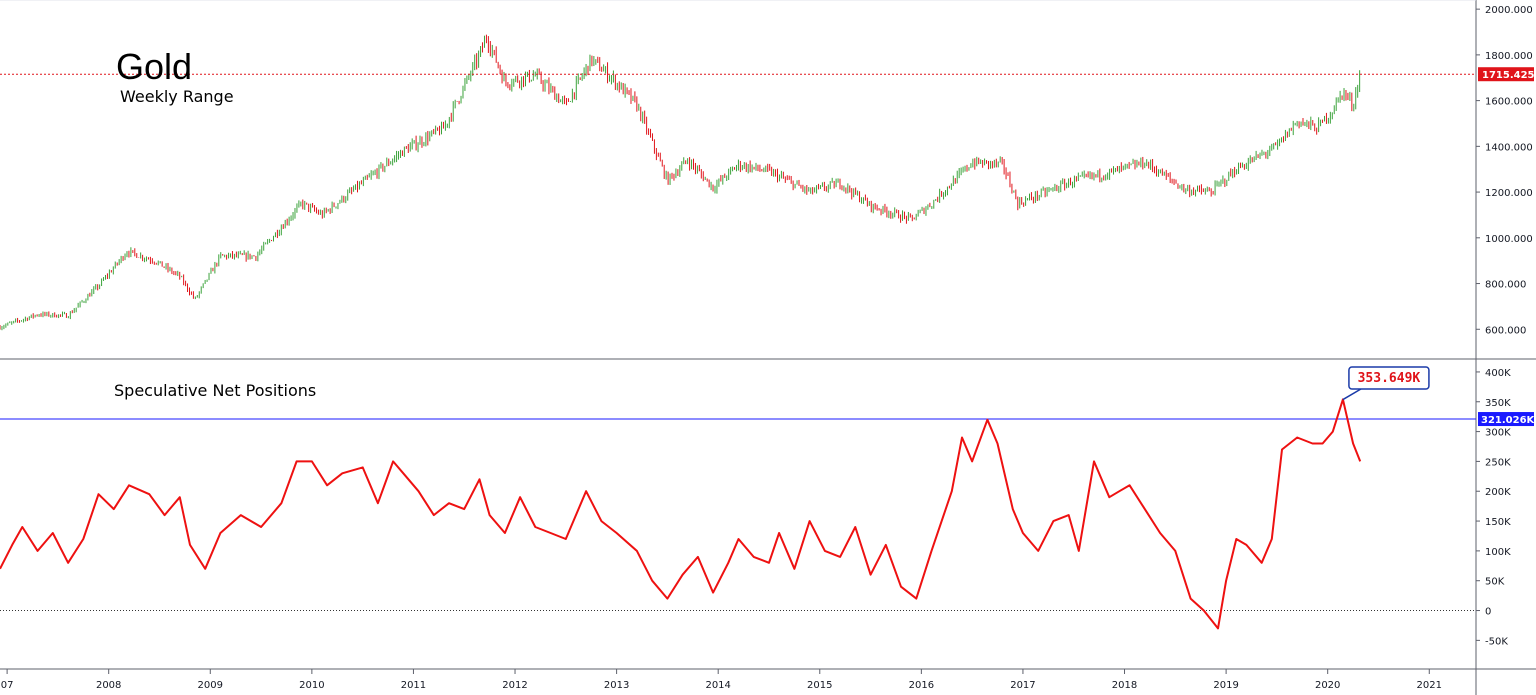 This screenshot has height=695, width=1536. What do you see at coordinates (1327, 685) in the screenshot?
I see `x-tick-label: 2020` at bounding box center [1327, 685].